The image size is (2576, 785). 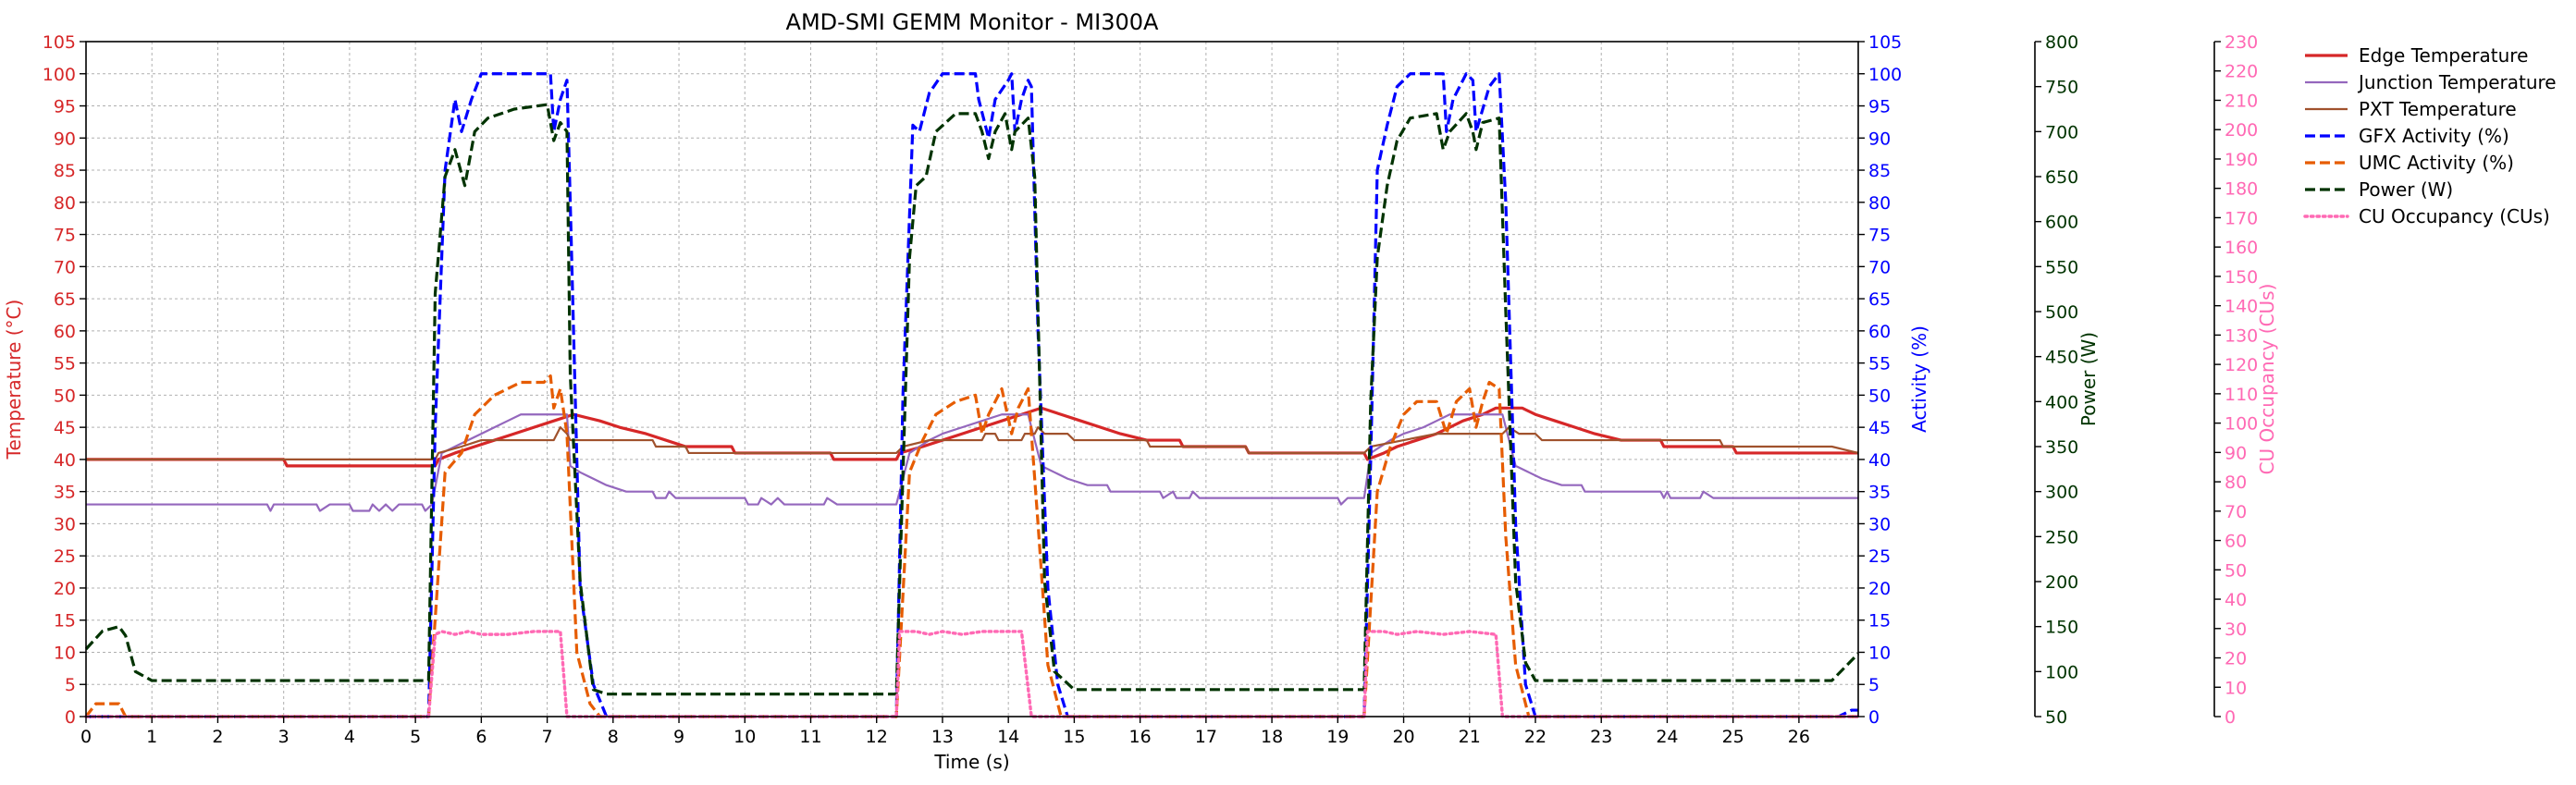 What do you see at coordinates (1337, 737) in the screenshot?
I see `x-tick-label: 19` at bounding box center [1337, 737].